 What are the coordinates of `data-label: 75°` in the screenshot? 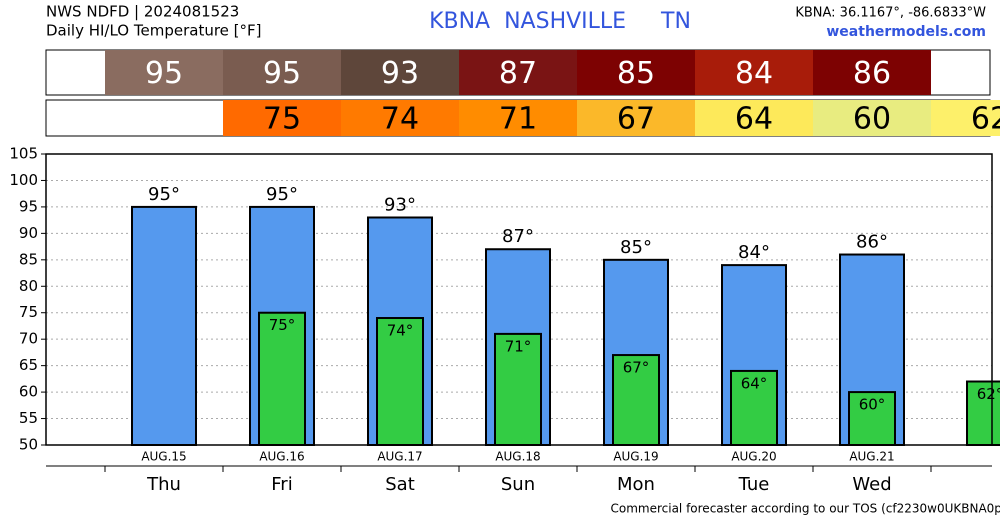 It's located at (282, 325).